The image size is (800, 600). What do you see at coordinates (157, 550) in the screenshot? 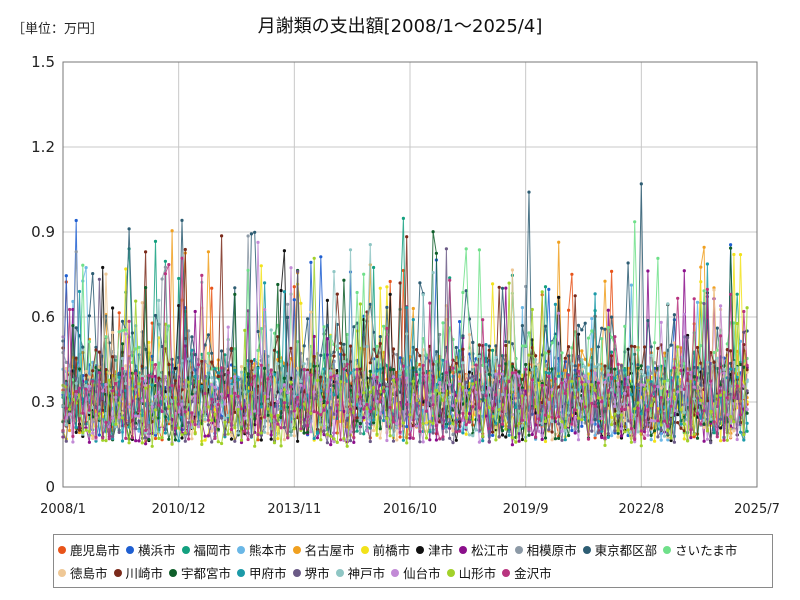
I see `legend-label: 横浜市` at bounding box center [157, 550].